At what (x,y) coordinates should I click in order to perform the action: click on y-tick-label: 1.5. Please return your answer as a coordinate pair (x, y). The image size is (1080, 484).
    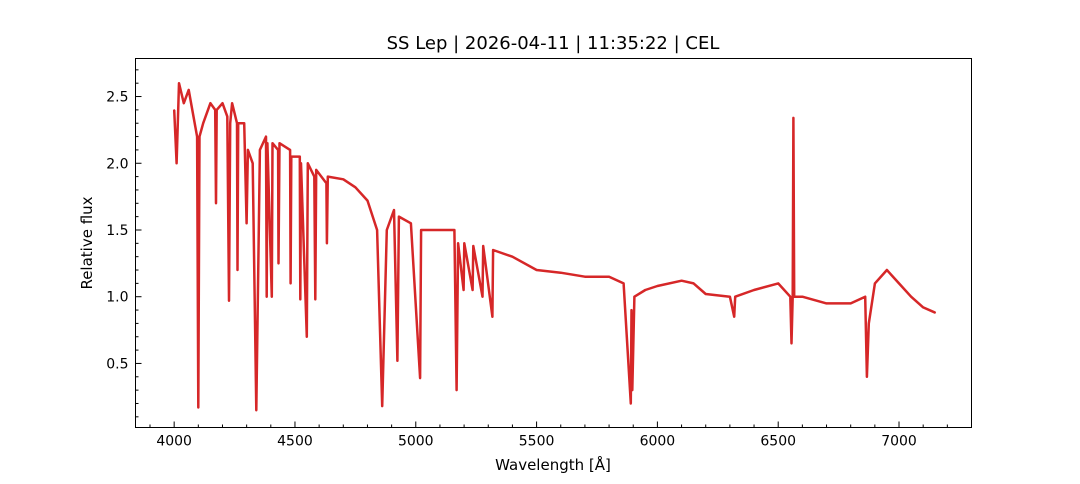
    Looking at the image, I should click on (117, 231).